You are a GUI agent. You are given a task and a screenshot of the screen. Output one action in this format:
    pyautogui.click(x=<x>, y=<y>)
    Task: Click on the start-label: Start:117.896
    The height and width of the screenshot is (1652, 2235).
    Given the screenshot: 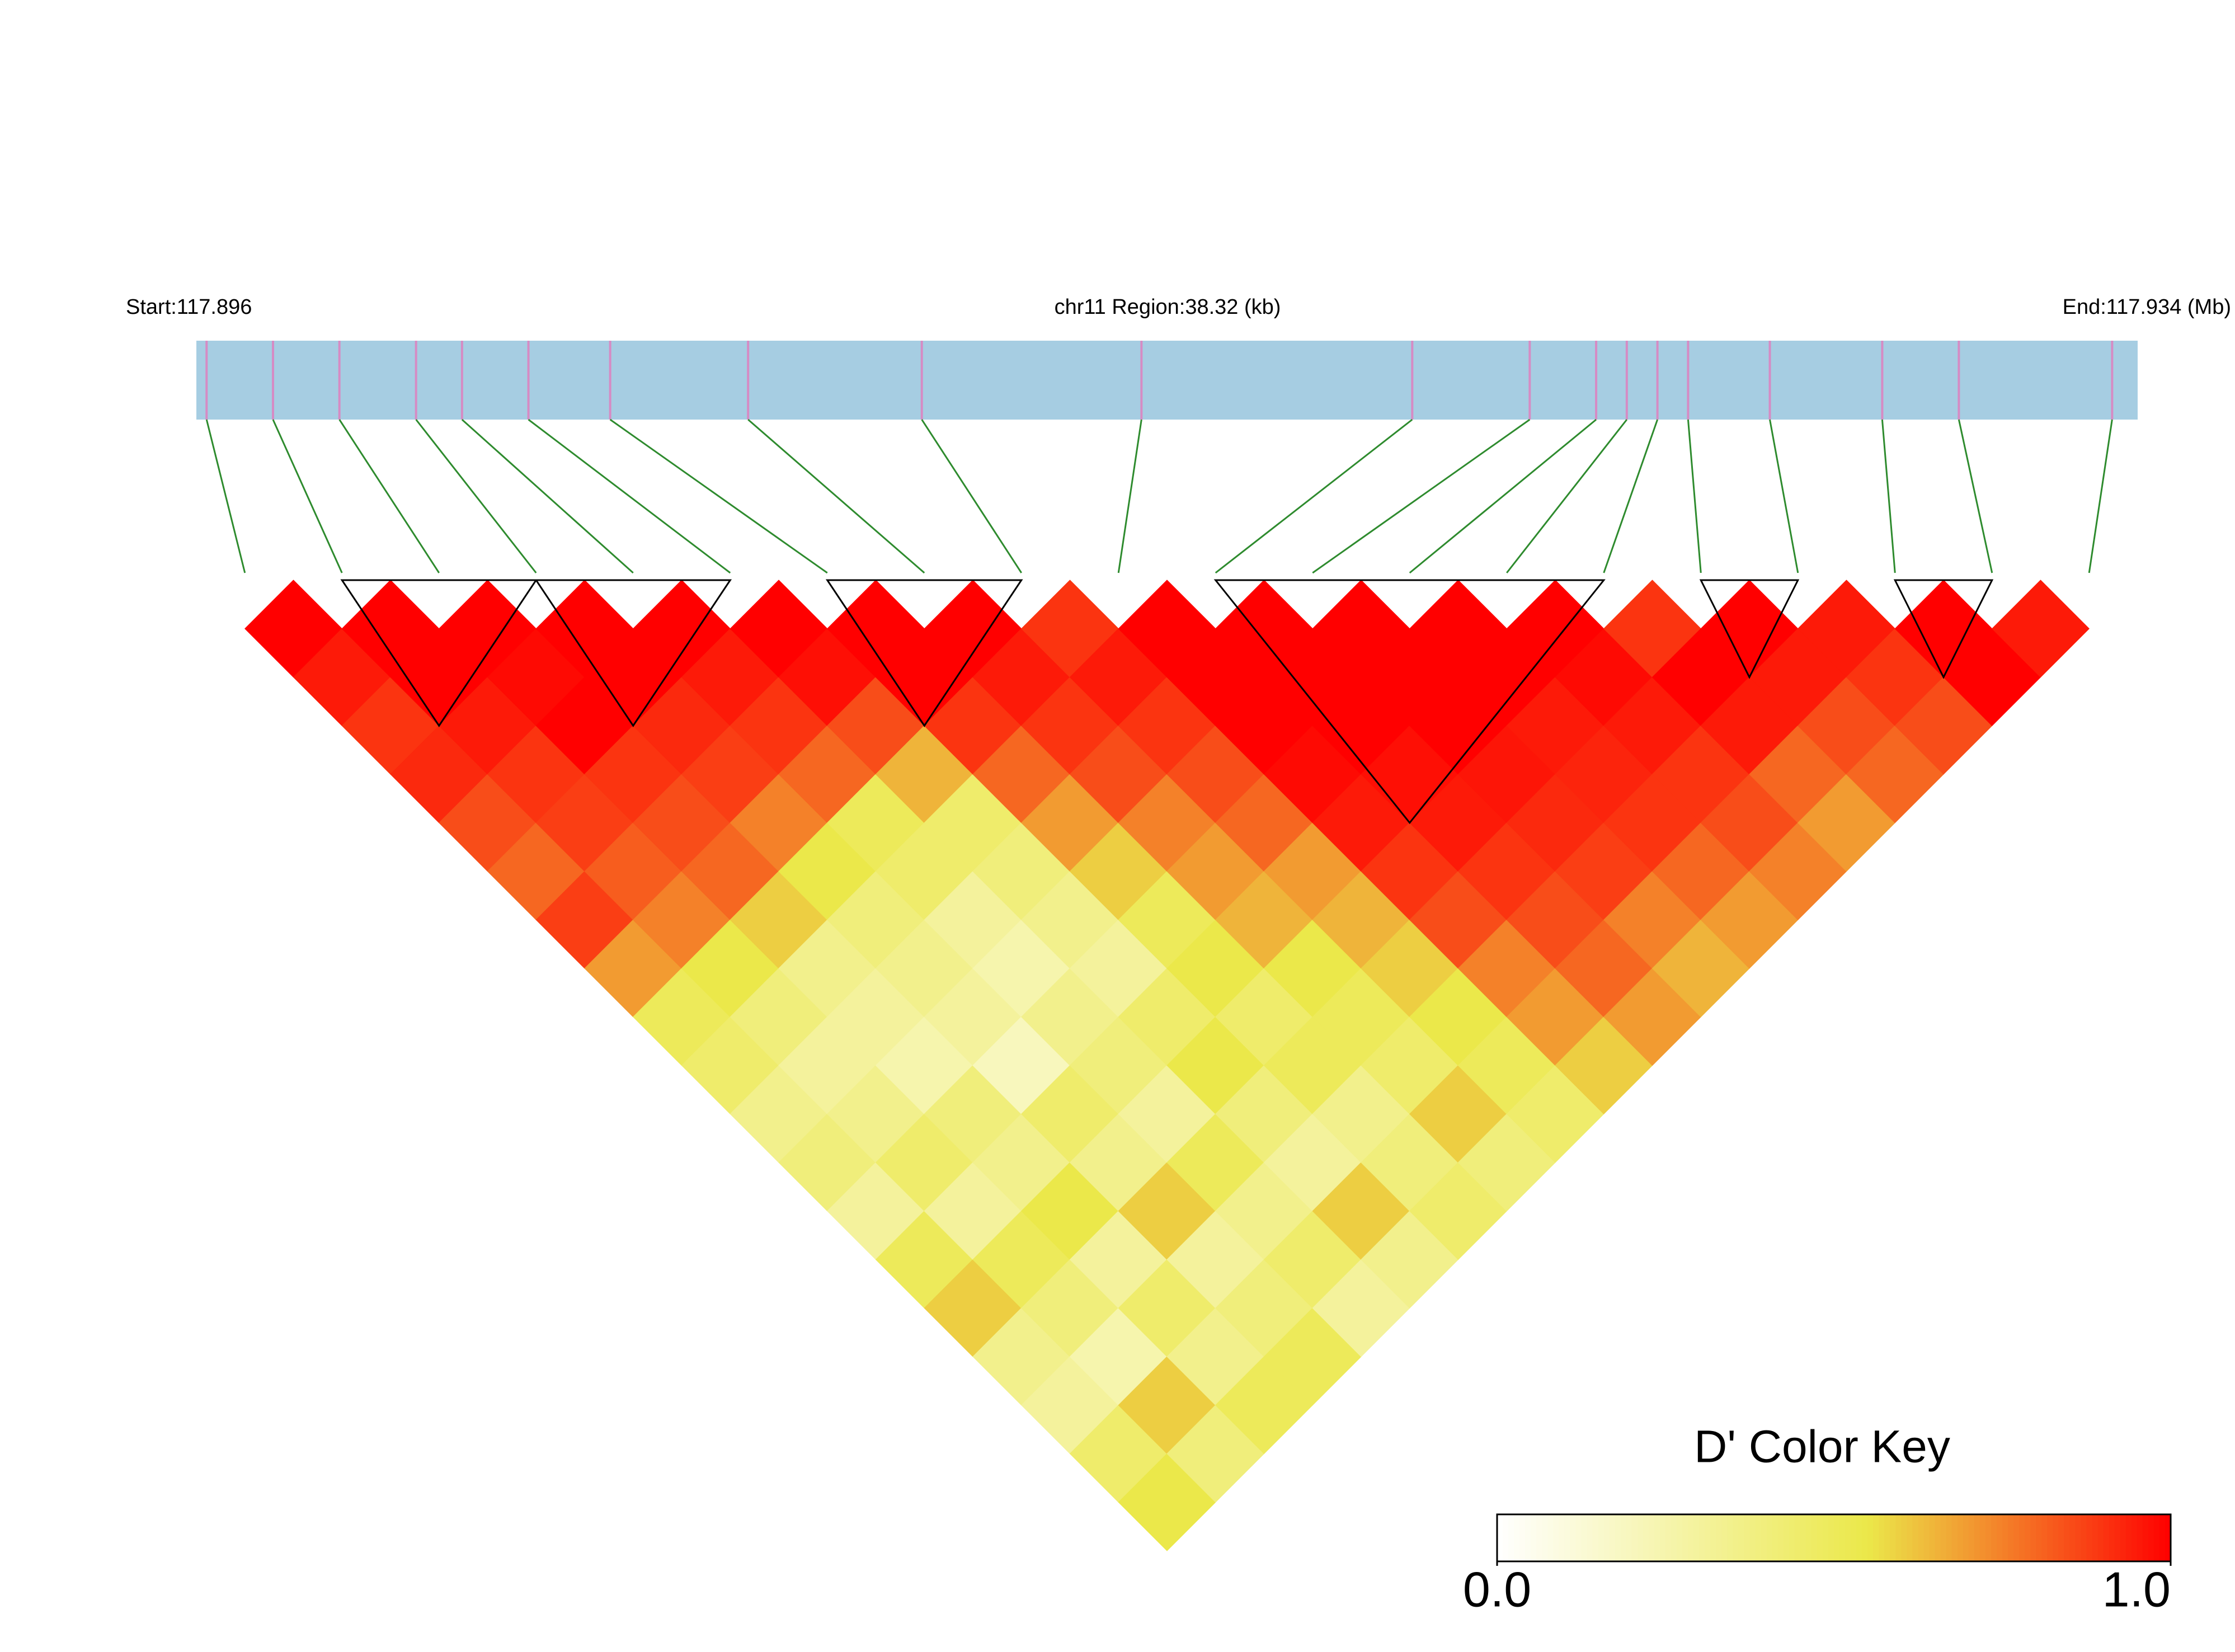 What is the action you would take?
    pyautogui.click(x=189, y=307)
    